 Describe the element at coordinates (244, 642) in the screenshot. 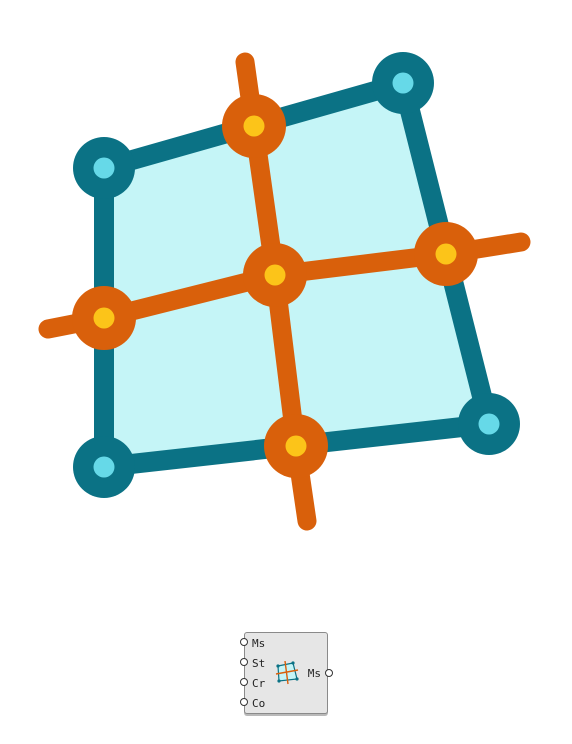

I see `input-port-ms` at that location.